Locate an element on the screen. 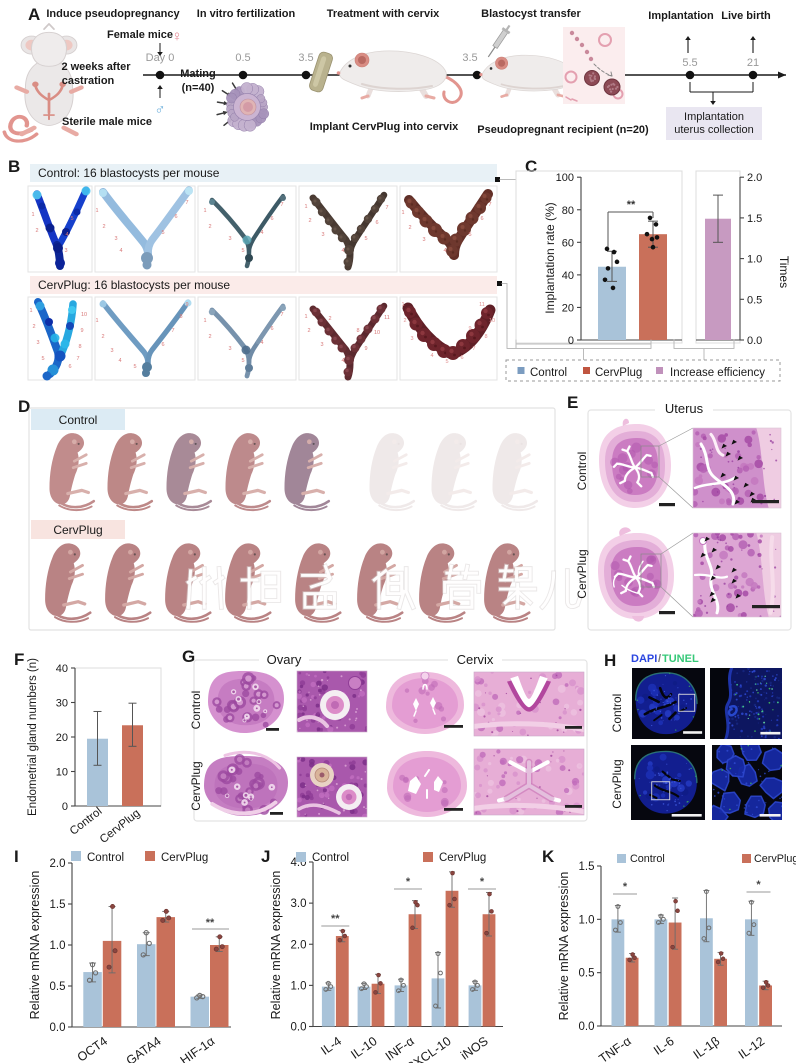 This screenshot has width=796, height=1063. svg-text: Uterus is located at coordinates (684, 408).